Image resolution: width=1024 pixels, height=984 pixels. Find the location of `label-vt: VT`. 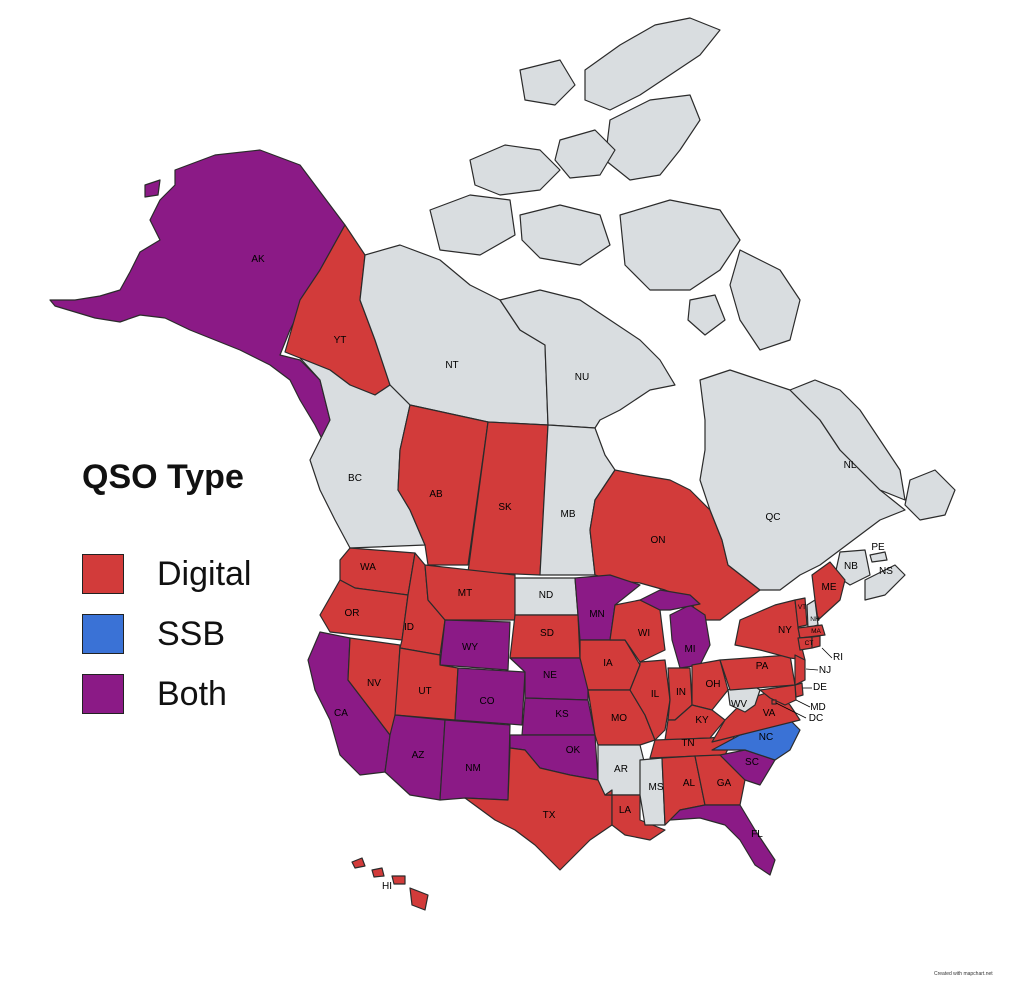

label-vt: VT is located at coordinates (802, 607).